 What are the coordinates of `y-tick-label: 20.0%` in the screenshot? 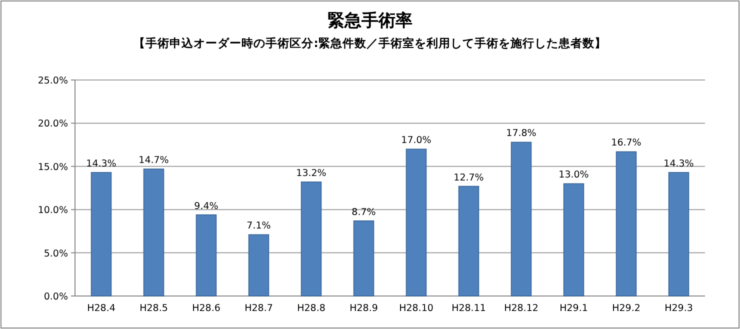 It's located at (53, 124).